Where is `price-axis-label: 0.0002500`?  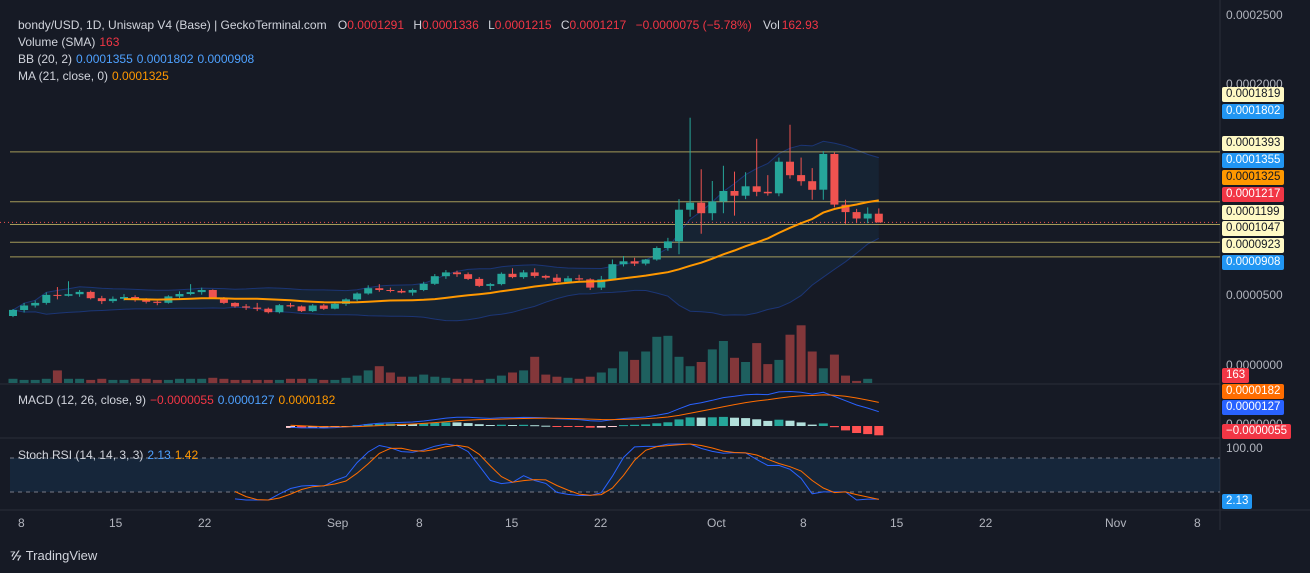 price-axis-label: 0.0002500 is located at coordinates (1254, 15).